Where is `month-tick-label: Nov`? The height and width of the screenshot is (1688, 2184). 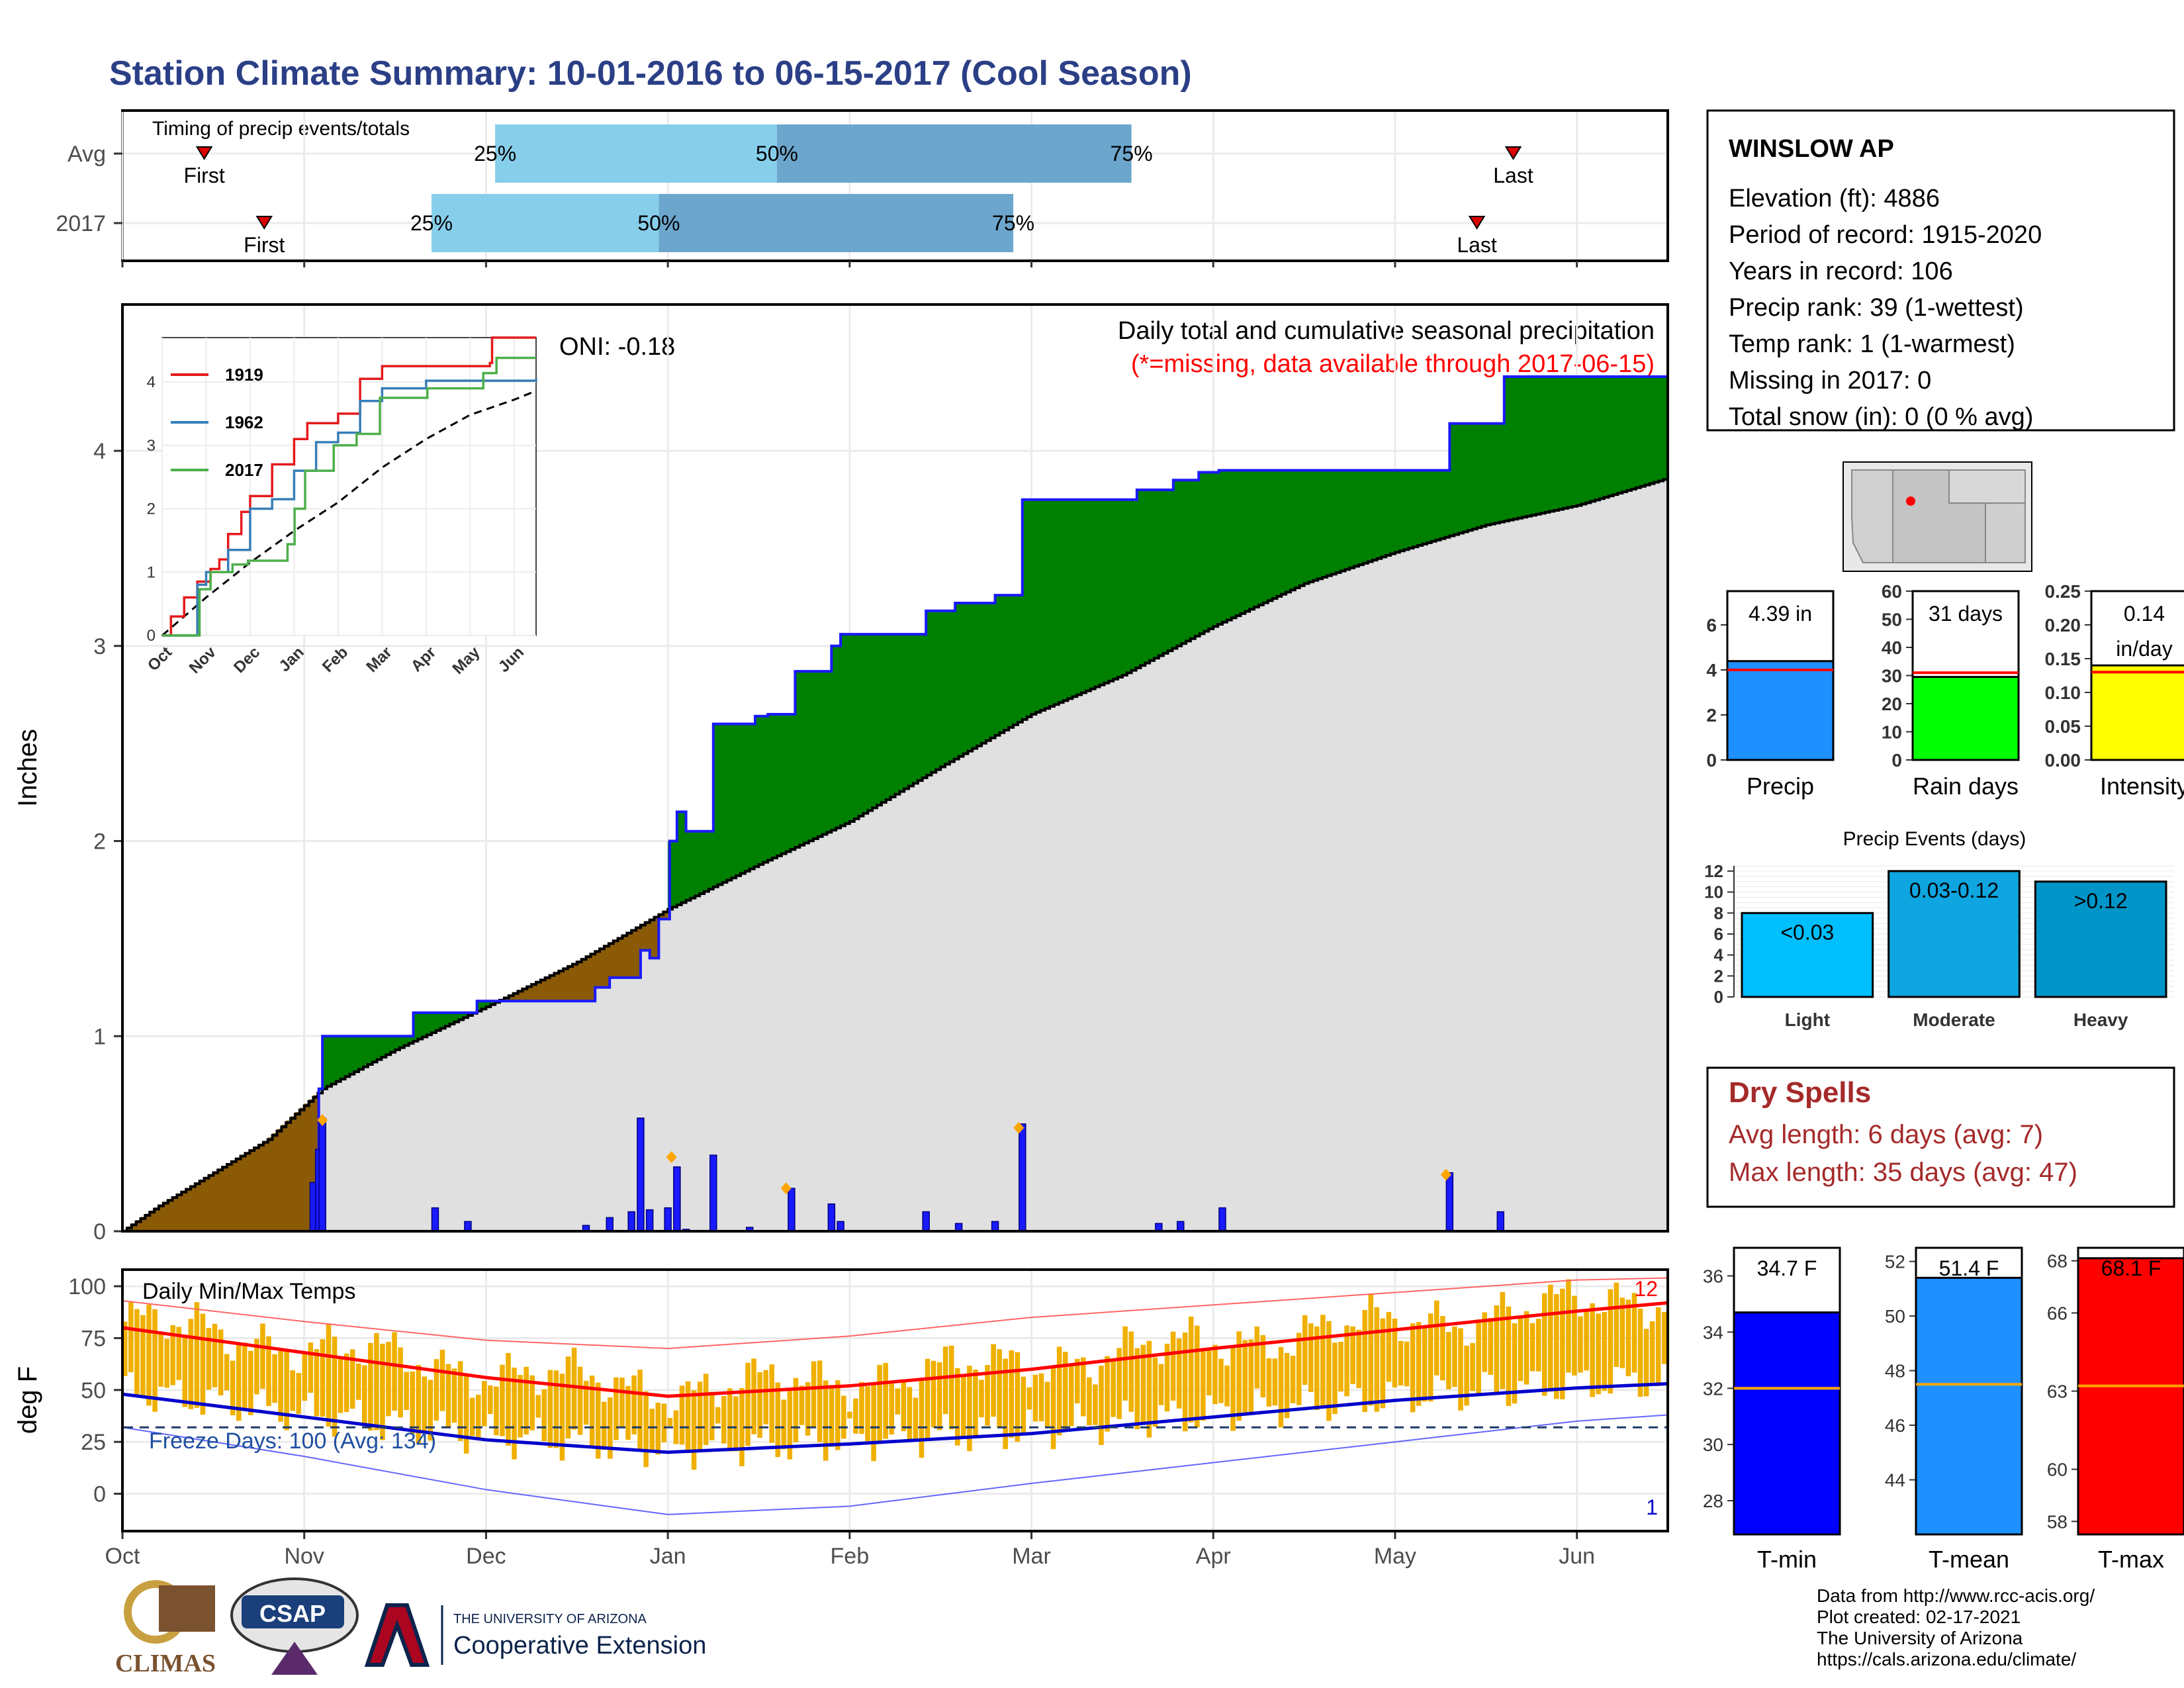 month-tick-label: Nov is located at coordinates (304, 1556).